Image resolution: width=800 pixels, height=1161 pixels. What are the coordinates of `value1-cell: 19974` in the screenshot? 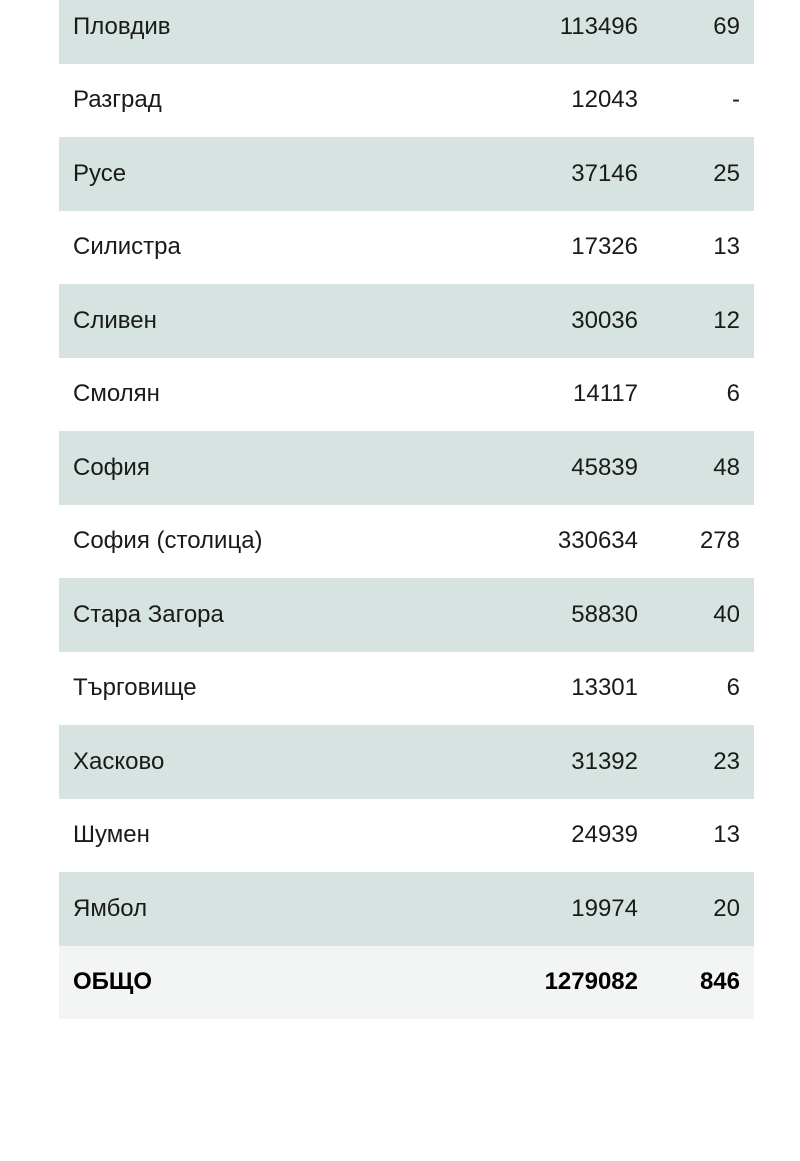 It's located at (604, 908).